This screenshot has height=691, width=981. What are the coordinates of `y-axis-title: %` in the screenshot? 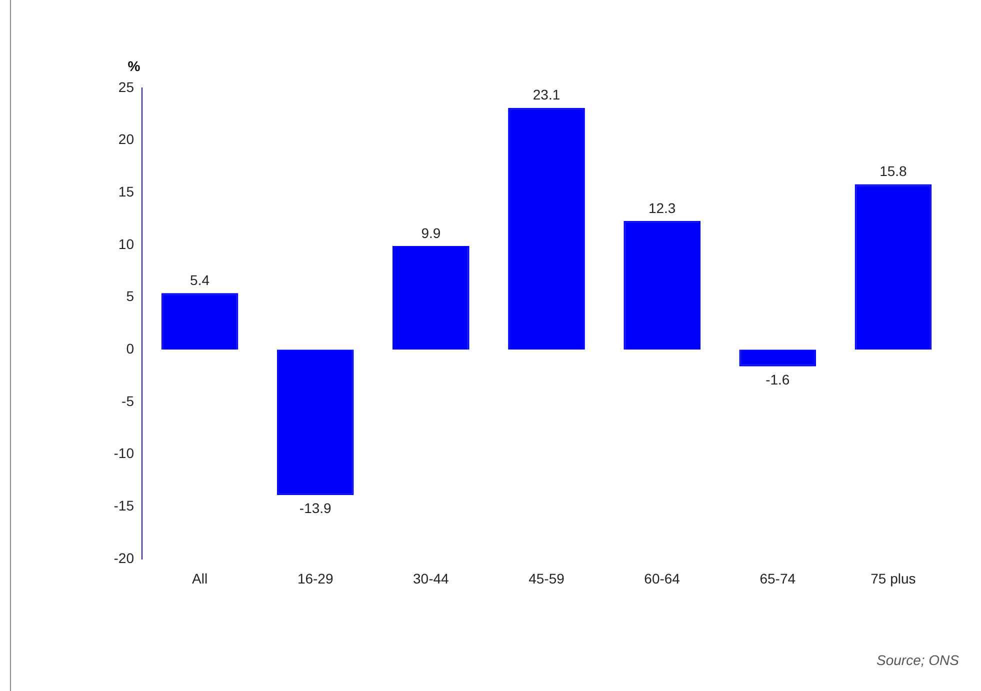 It's located at (134, 66).